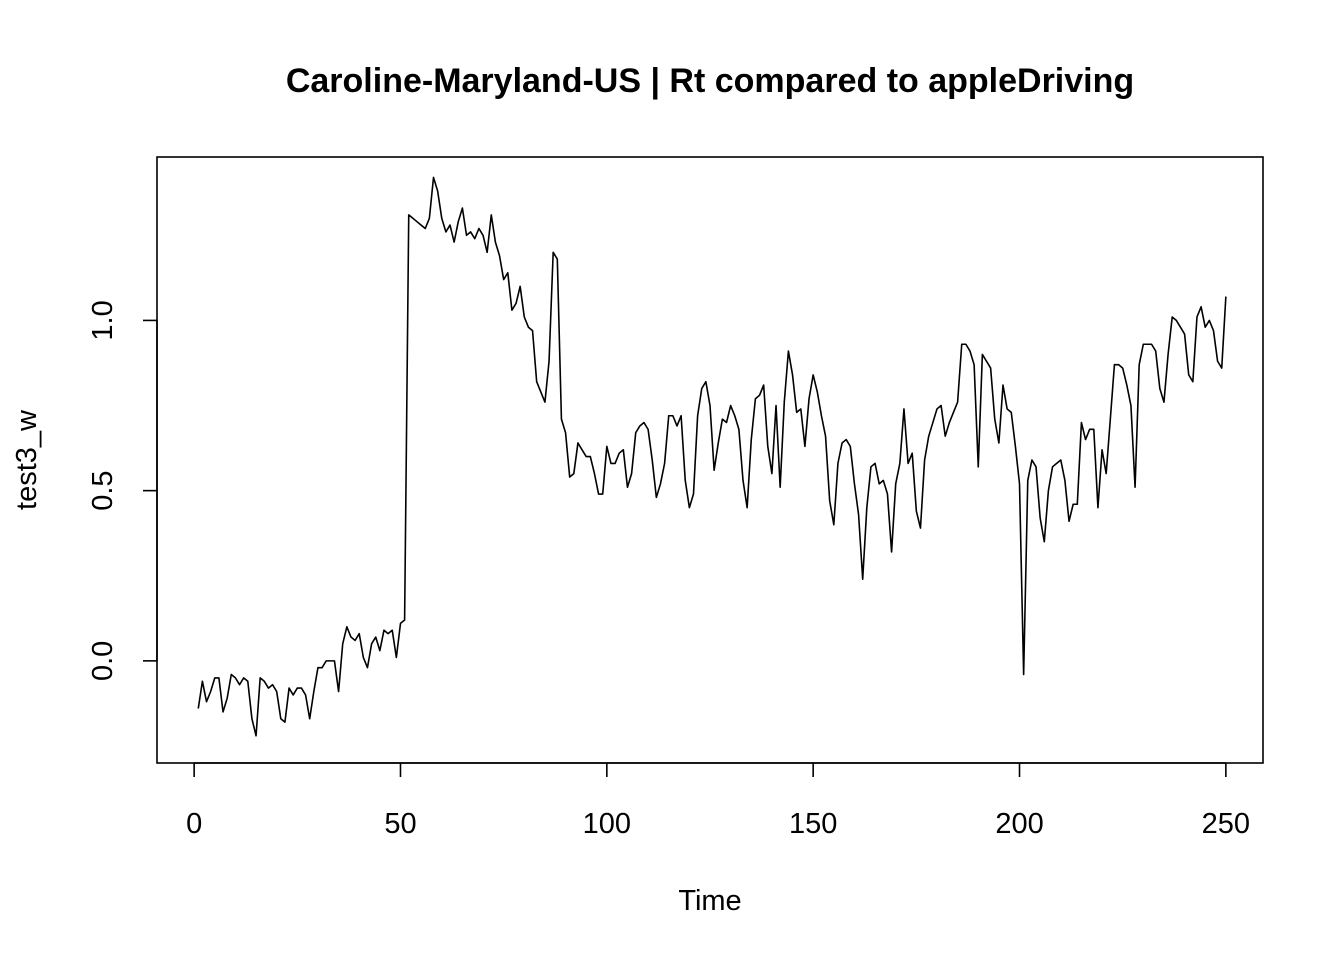  What do you see at coordinates (103, 490) in the screenshot?
I see `y-tick-label: 0.5` at bounding box center [103, 490].